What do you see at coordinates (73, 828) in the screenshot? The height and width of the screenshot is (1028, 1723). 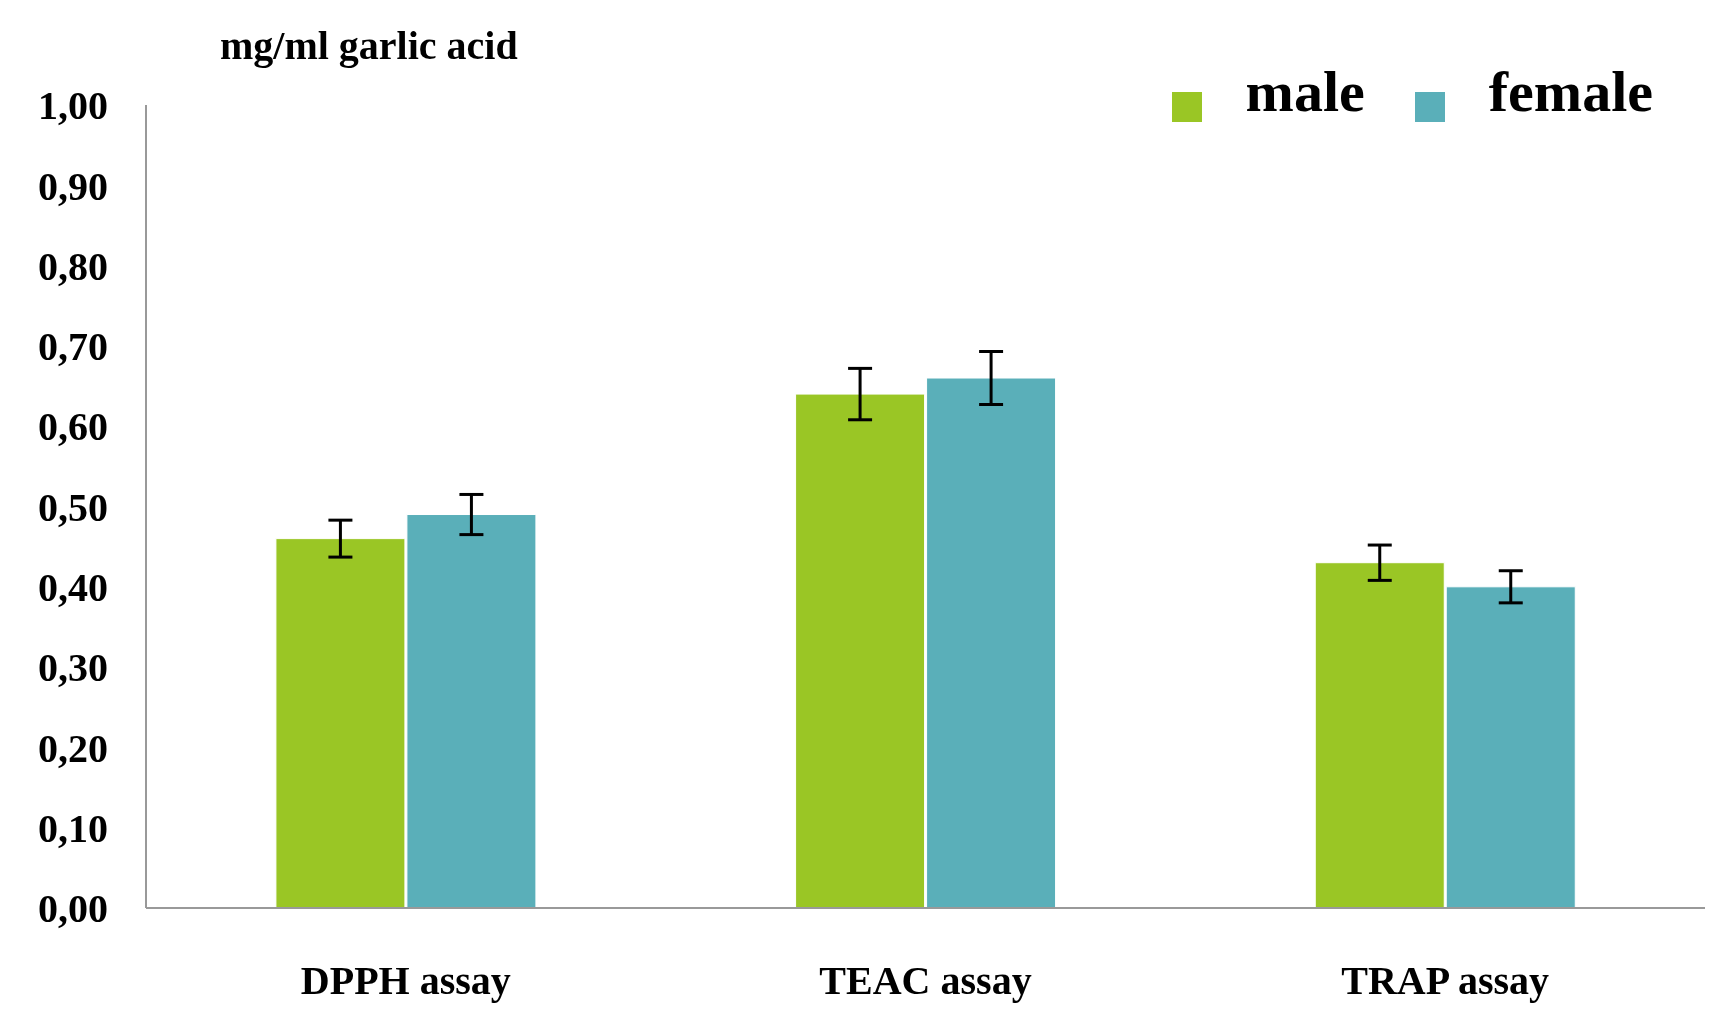 I see `y-tick-label: 0,10` at bounding box center [73, 828].